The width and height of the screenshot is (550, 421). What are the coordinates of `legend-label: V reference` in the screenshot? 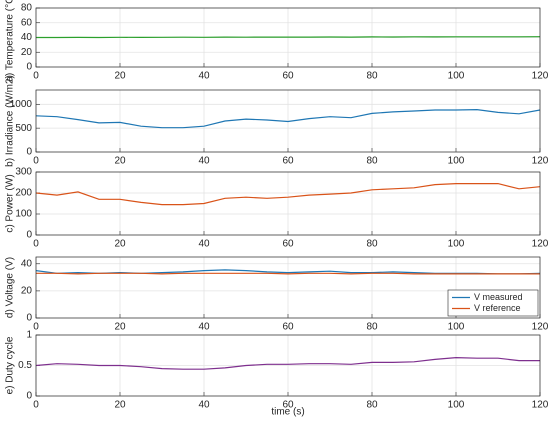 It's located at (497, 308).